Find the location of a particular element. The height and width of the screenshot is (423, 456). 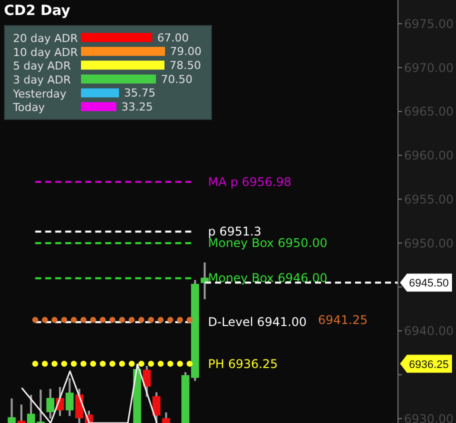

y-tick-label: 20 day ADR is located at coordinates (45, 38).